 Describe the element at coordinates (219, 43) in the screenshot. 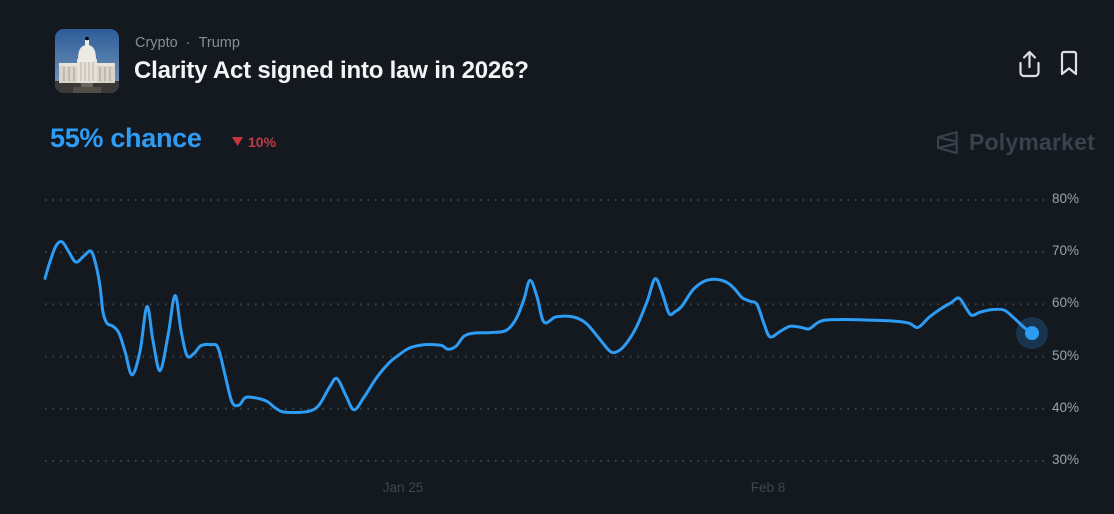

I see `breadcrumb-subcategory: Trump` at that location.